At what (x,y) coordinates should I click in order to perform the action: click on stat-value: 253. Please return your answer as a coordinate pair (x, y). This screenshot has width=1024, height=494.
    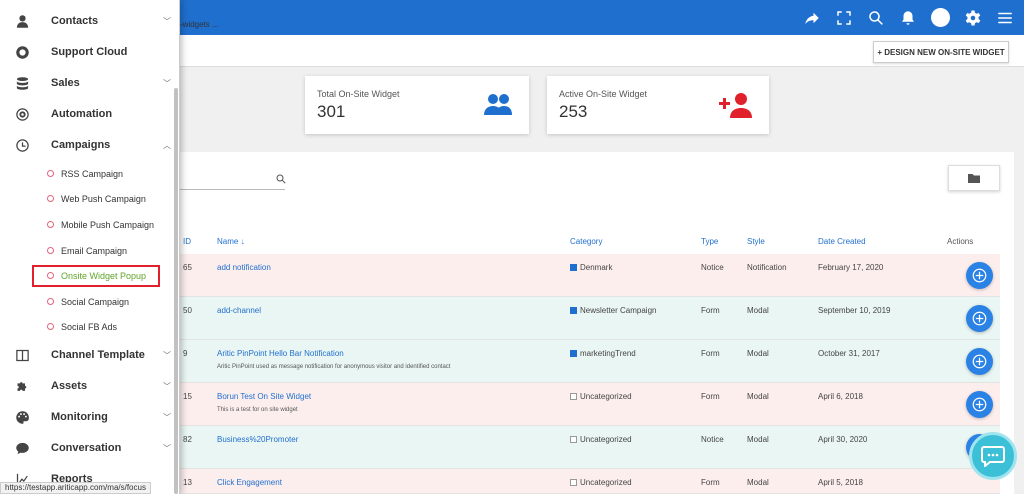
    Looking at the image, I should click on (573, 111).